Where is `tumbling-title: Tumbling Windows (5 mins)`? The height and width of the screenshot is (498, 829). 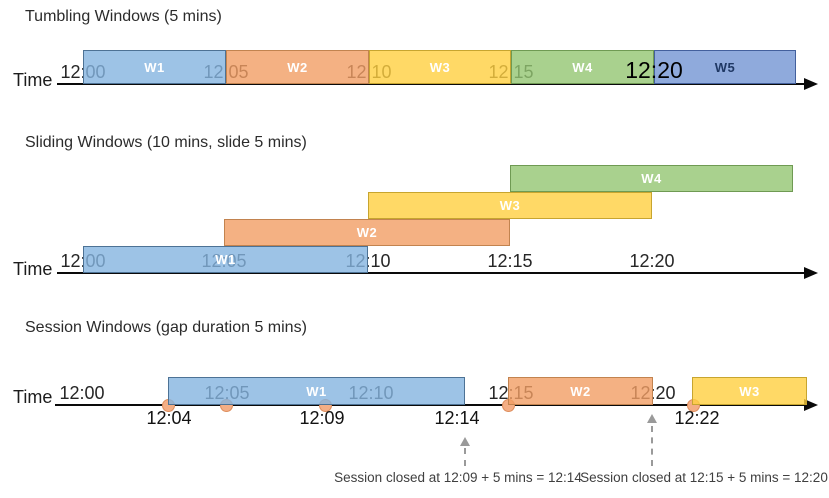 tumbling-title: Tumbling Windows (5 mins) is located at coordinates (123, 16).